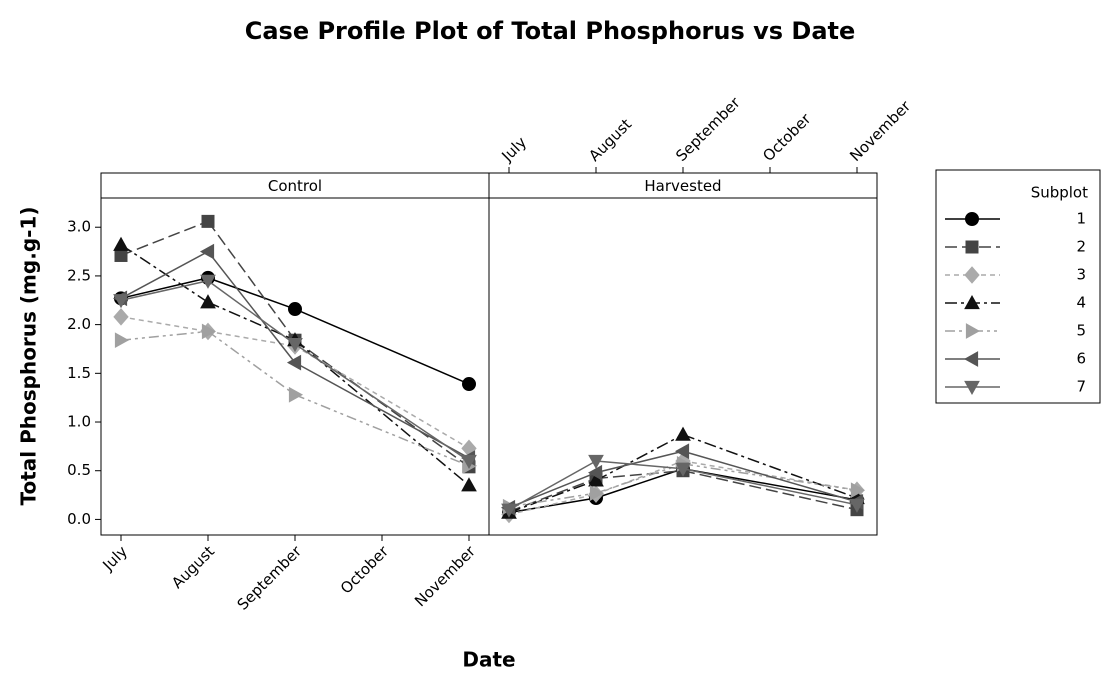 The width and height of the screenshot is (1101, 679). I want to click on legend-title: Subplot, so click(1059, 193).